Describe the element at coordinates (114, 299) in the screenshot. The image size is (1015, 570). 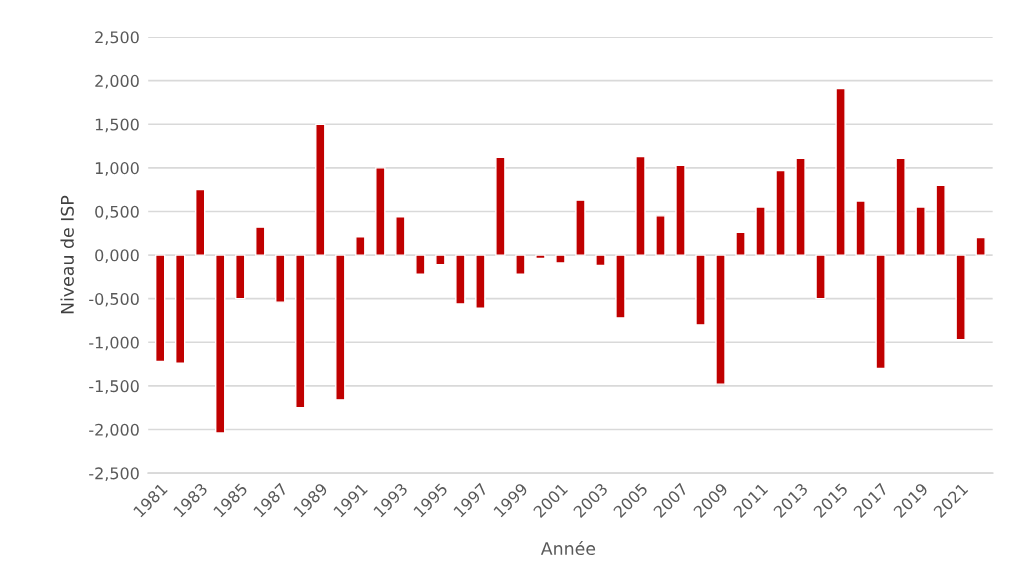
I see `y-tick-label: -0,500` at that location.